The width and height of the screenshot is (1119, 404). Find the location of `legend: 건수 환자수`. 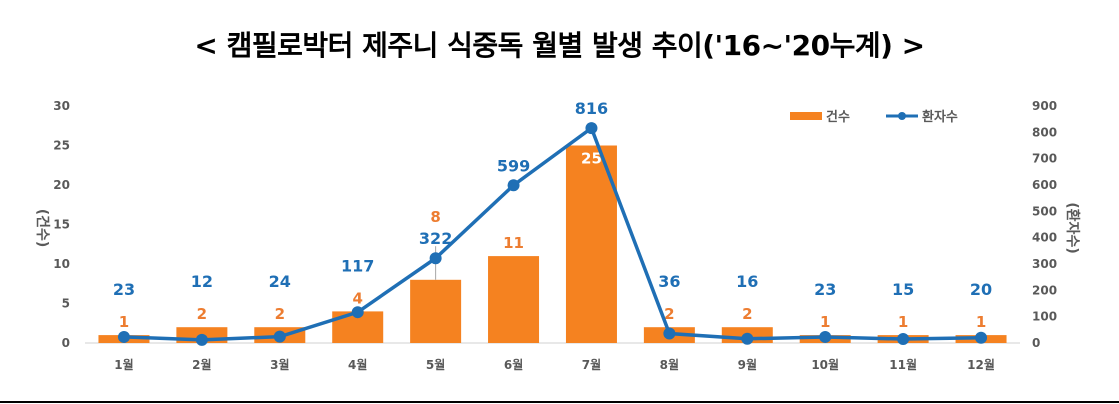

legend: 건수 환자수 is located at coordinates (874, 117).